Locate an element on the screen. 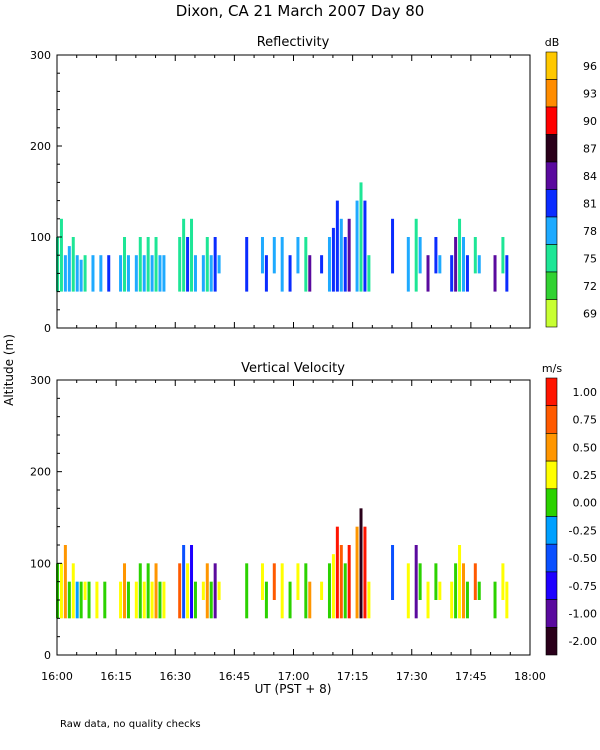 The height and width of the screenshot is (750, 600). velocity-y-tick-label: 200 is located at coordinates (40, 472).